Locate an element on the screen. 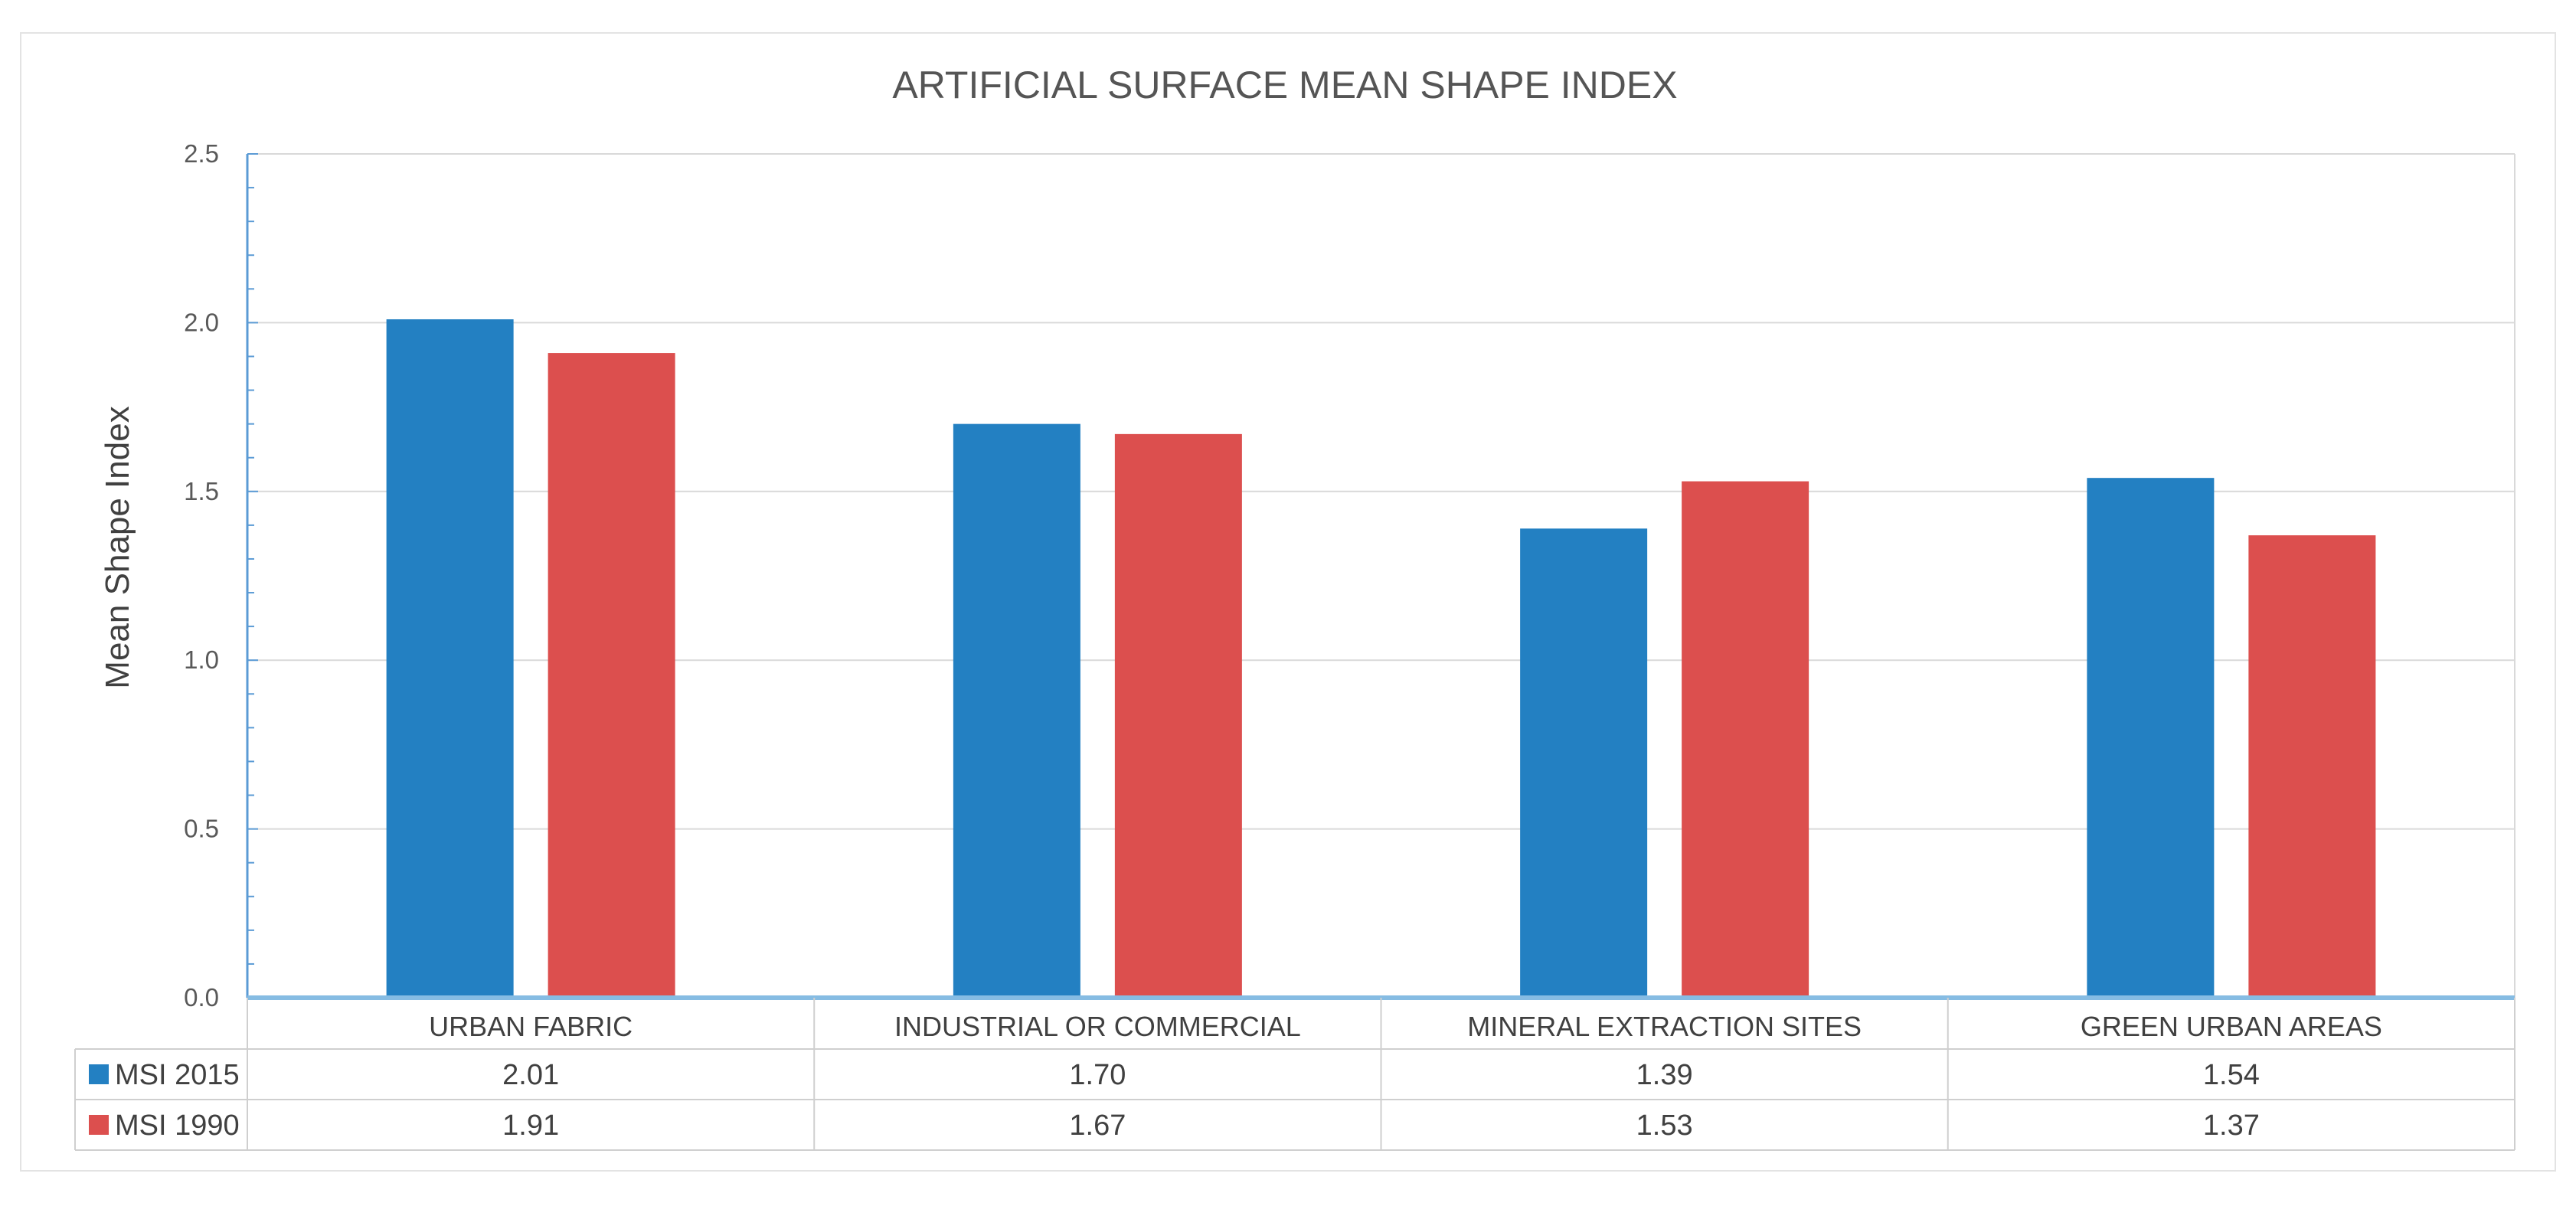 This screenshot has width=2576, height=1206. category-label: INDUSTRIAL OR COMMERCIAL is located at coordinates (1097, 1026).